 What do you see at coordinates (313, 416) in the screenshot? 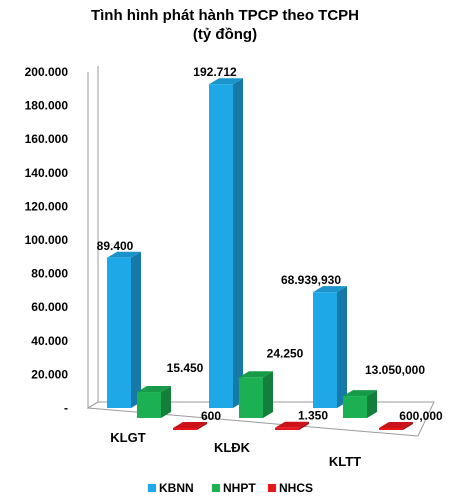
I see `data-label: 1.350` at bounding box center [313, 416].